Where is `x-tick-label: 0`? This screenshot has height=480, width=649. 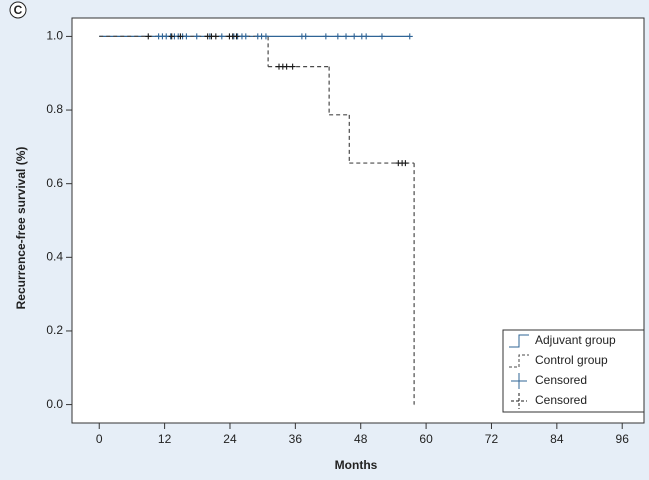 x-tick-label: 0 is located at coordinates (99, 439).